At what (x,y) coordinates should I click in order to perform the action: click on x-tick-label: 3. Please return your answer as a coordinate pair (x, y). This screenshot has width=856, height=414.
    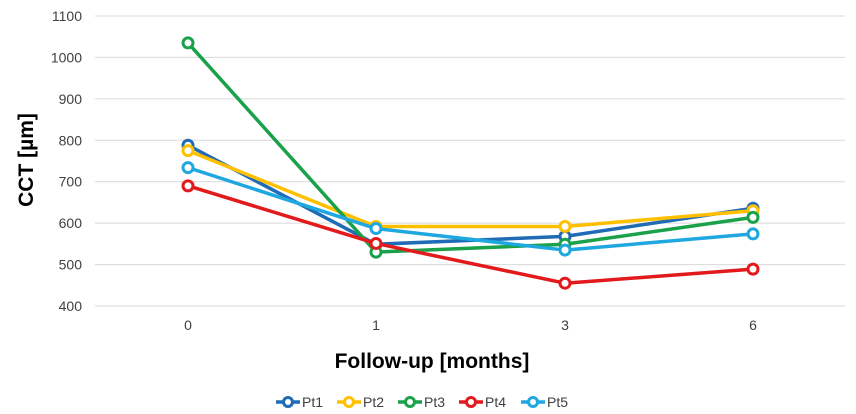
    Looking at the image, I should click on (565, 325).